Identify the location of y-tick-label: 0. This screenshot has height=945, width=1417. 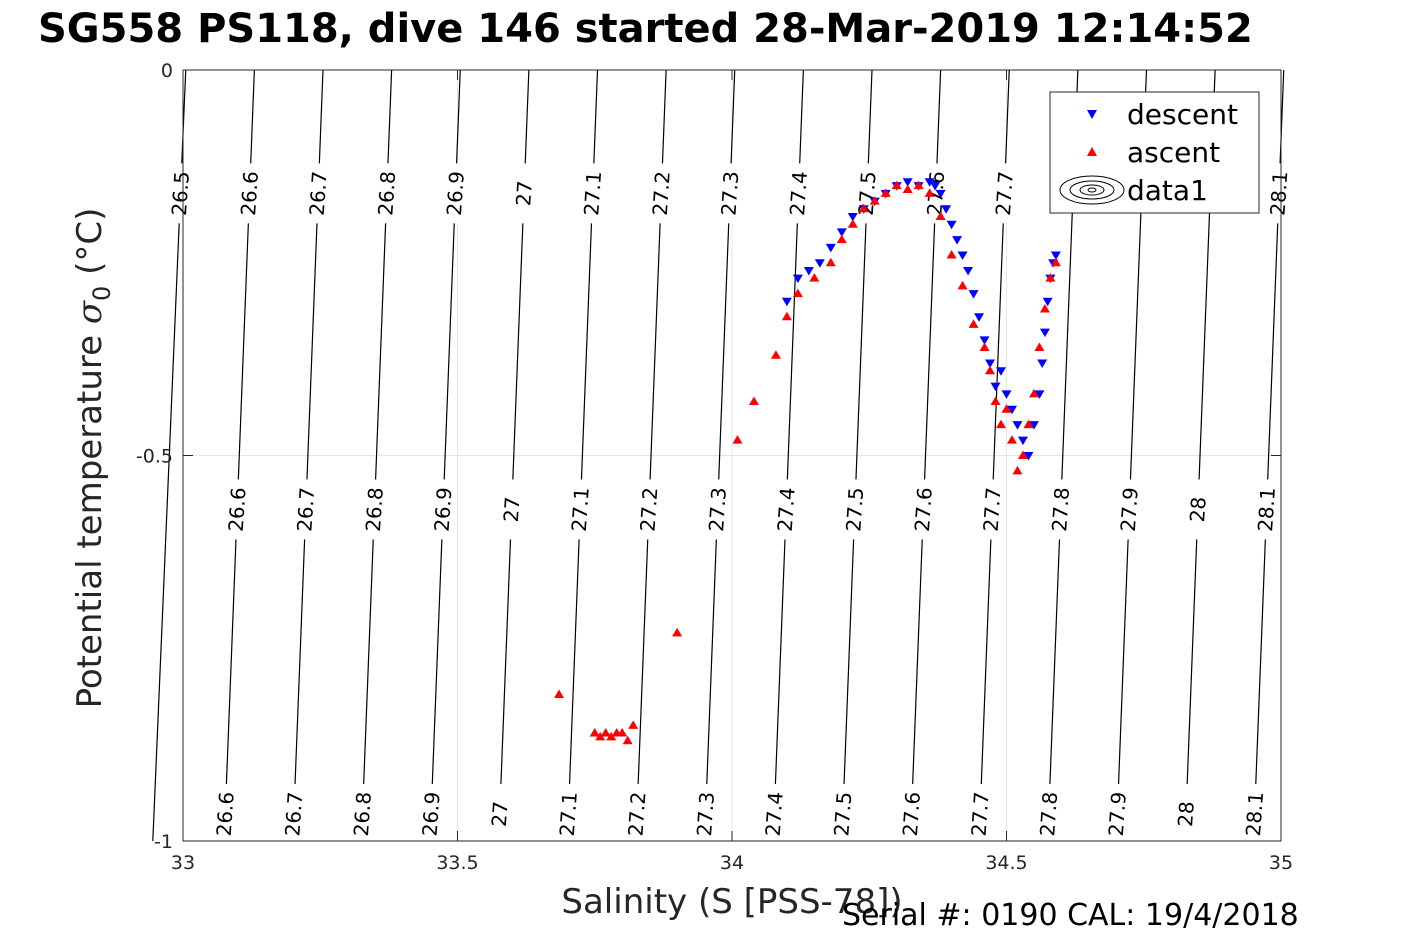
(167, 71).